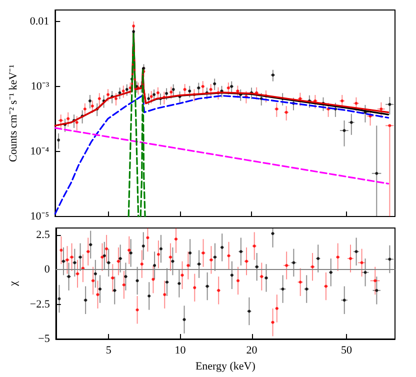 This screenshot has height=377, width=416. What do you see at coordinates (14, 283) in the screenshot?
I see `y-axis-title: χ` at bounding box center [14, 283].